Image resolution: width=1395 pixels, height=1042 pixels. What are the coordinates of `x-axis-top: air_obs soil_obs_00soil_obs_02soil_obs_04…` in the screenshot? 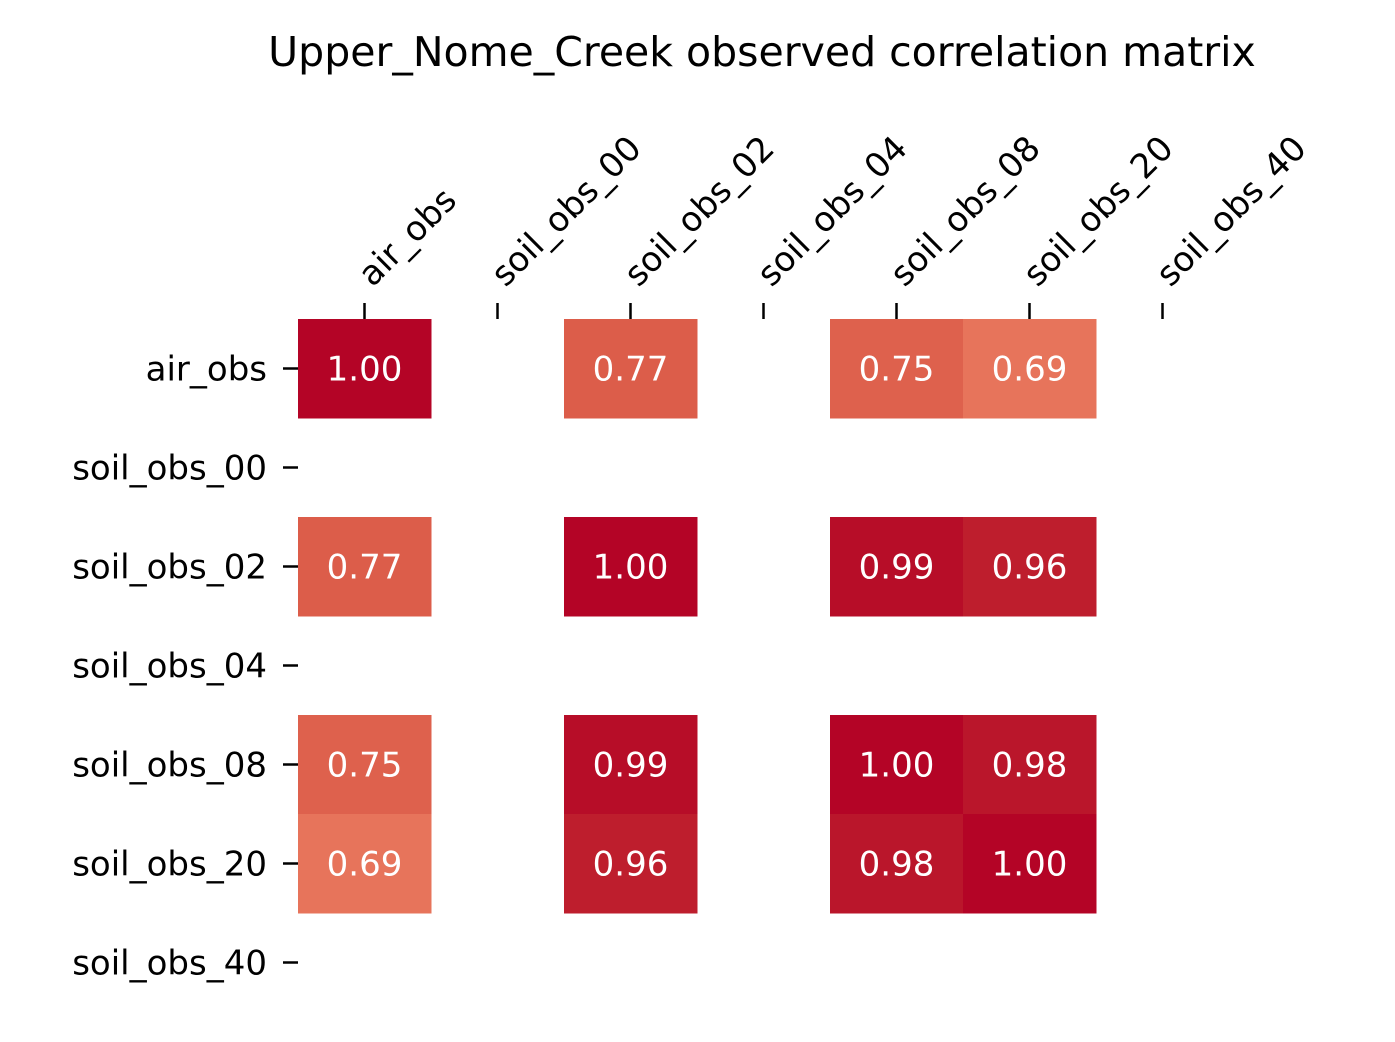 It's located at (833, 223).